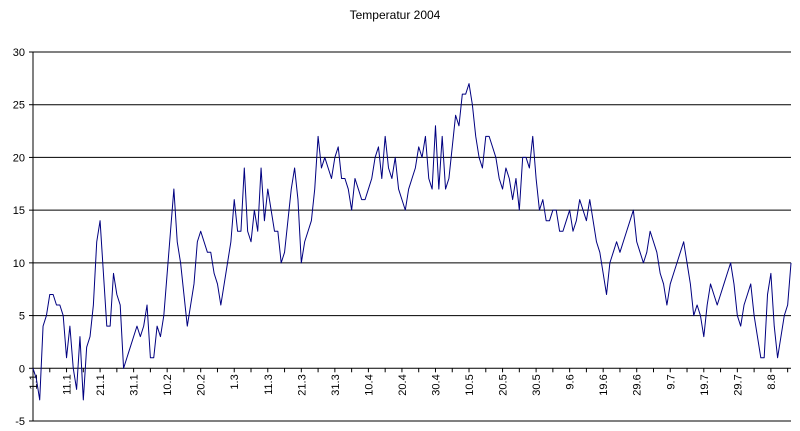  What do you see at coordinates (19, 53) in the screenshot?
I see `y-tick-label: 30` at bounding box center [19, 53].